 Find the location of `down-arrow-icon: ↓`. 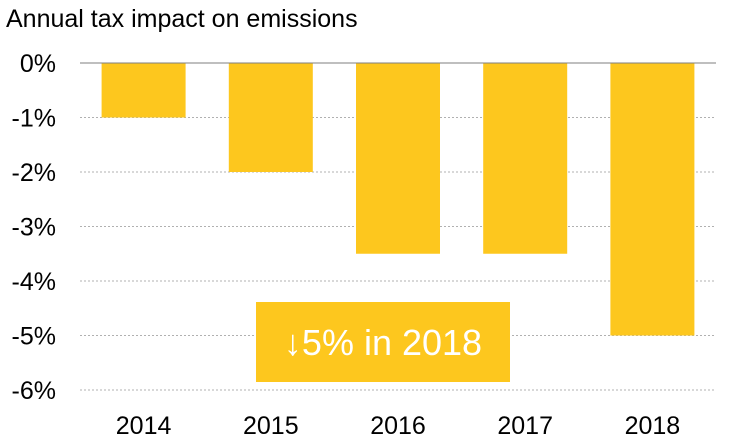

down-arrow-icon: ↓ is located at coordinates (293, 342).